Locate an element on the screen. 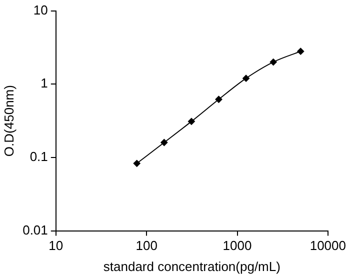 The width and height of the screenshot is (349, 277). x-tick-label: 10000 is located at coordinates (328, 246).